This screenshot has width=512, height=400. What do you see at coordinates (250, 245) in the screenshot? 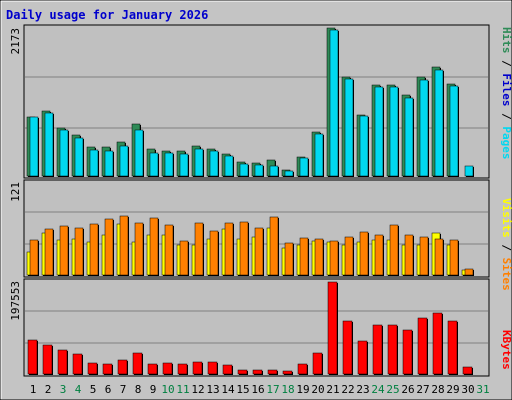
I see `bars-visits-sites` at bounding box center [250, 245].